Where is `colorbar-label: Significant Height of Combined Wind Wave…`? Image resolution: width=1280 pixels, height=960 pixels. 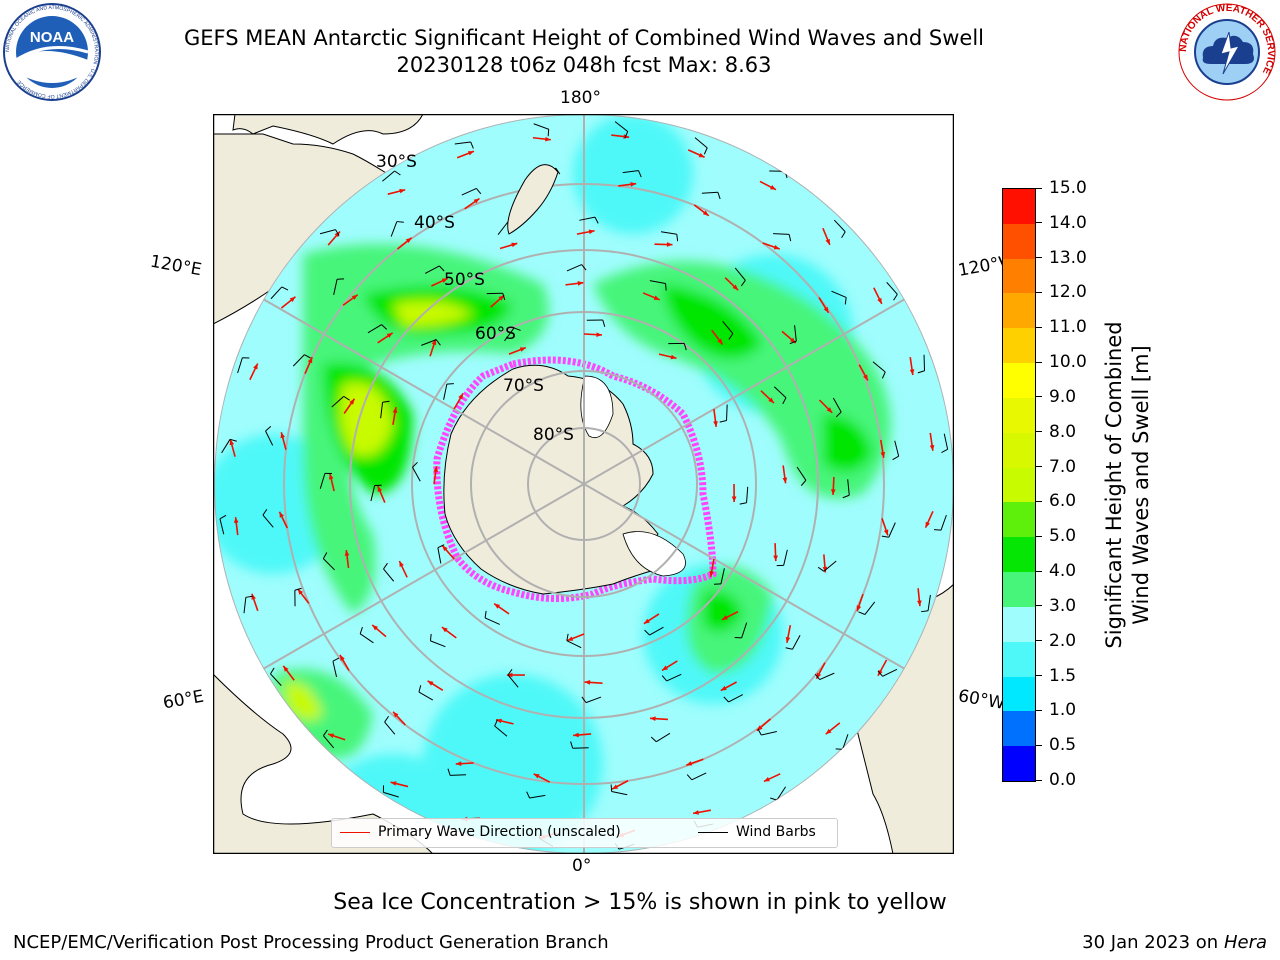
colorbar-label: Significant Height of Combined Wind Wave… is located at coordinates (1128, 484).